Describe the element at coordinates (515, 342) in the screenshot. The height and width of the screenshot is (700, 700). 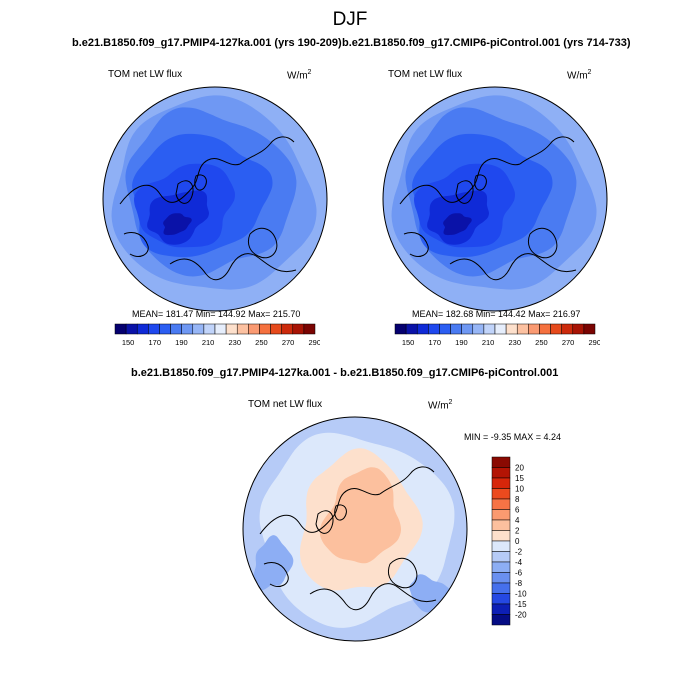
I see `panel2-colorbar-tick-label: 230` at that location.